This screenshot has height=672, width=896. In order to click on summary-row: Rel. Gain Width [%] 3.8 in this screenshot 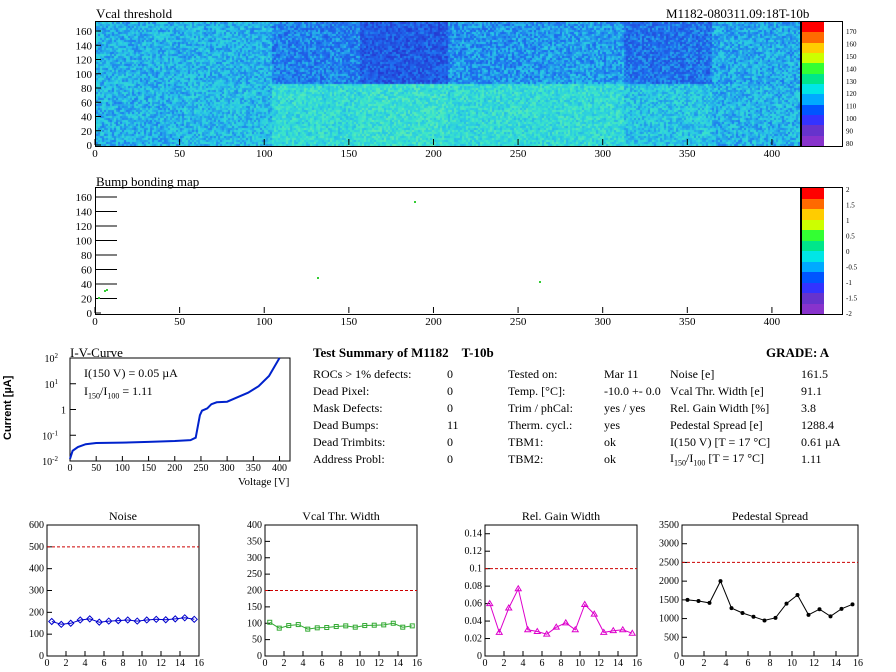, I will do `click(755, 408)`.